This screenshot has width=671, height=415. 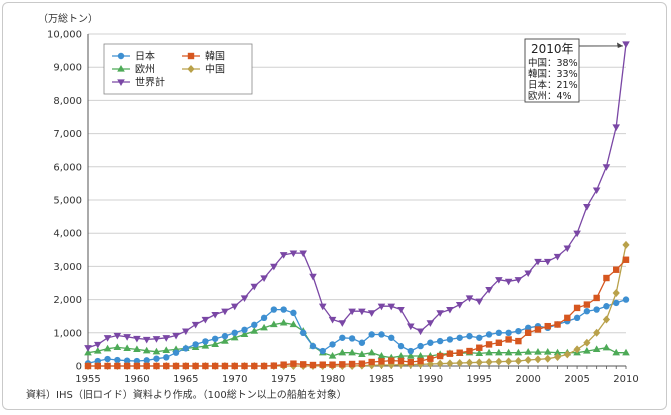 I want to click on legend-label: 韓国, so click(x=215, y=57).